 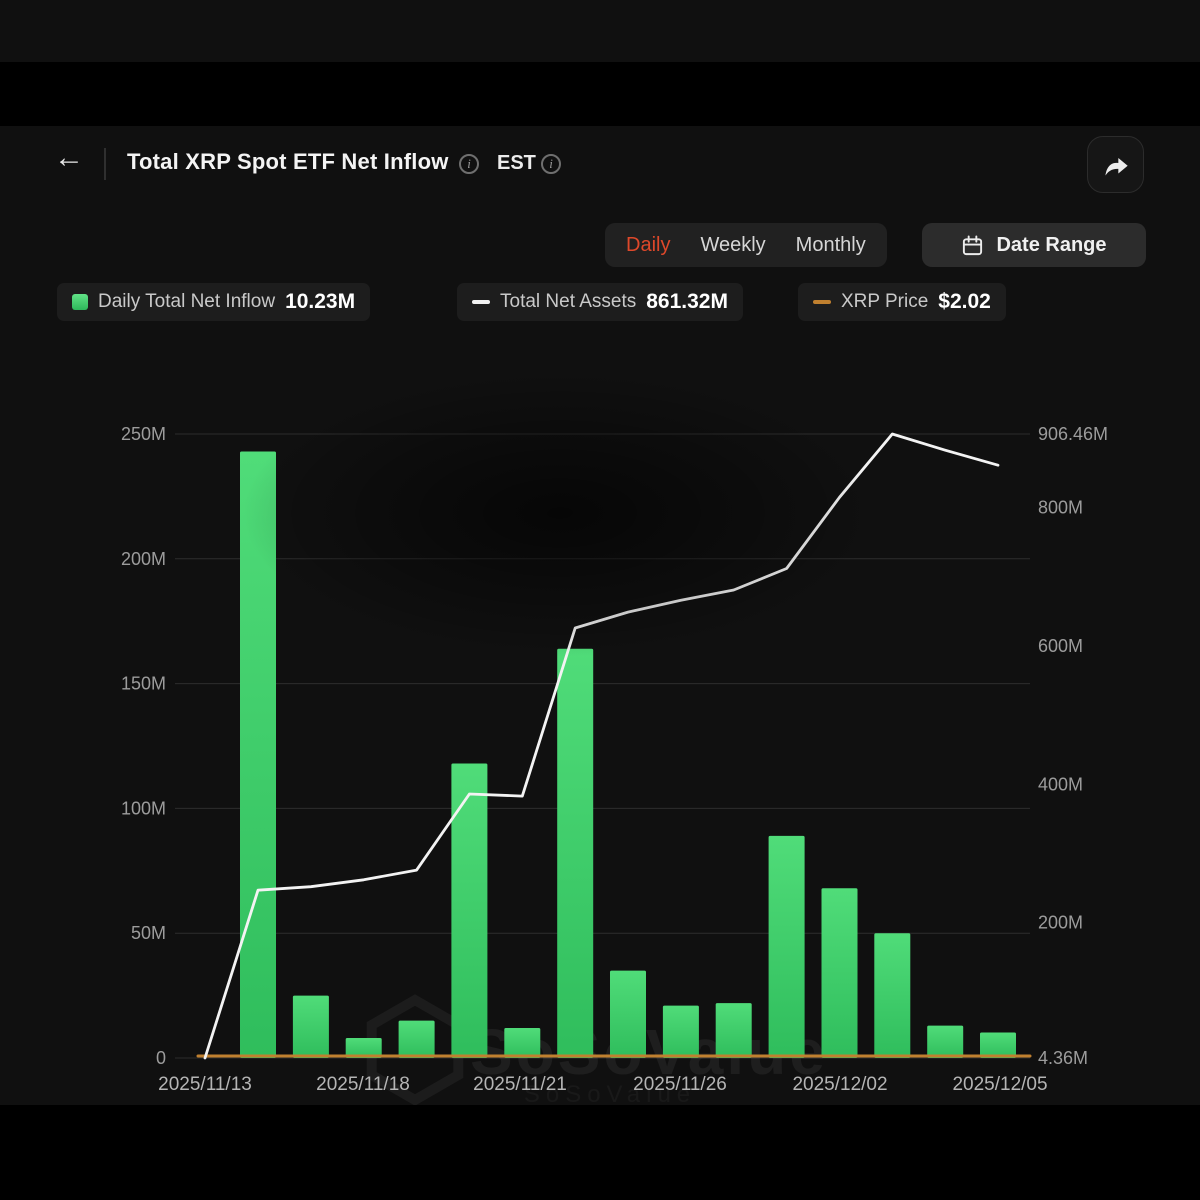 I want to click on right-axis-tick-label: 200M, so click(x=1060, y=923).